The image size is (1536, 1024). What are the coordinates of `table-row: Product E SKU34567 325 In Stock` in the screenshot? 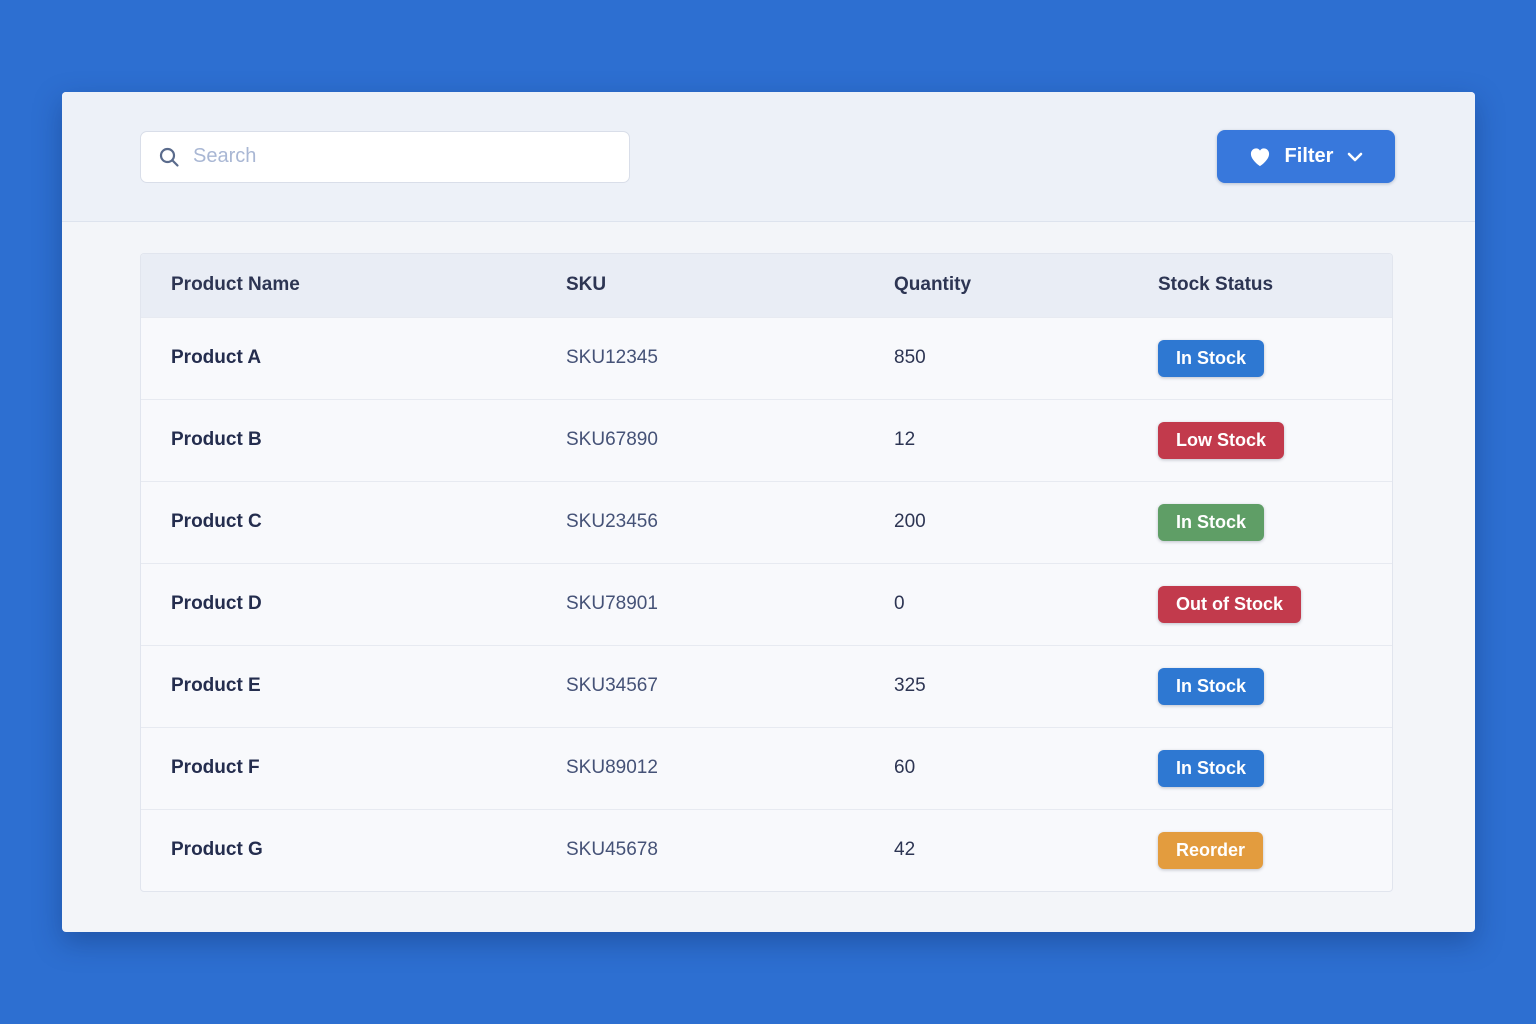 It's located at (766, 685).